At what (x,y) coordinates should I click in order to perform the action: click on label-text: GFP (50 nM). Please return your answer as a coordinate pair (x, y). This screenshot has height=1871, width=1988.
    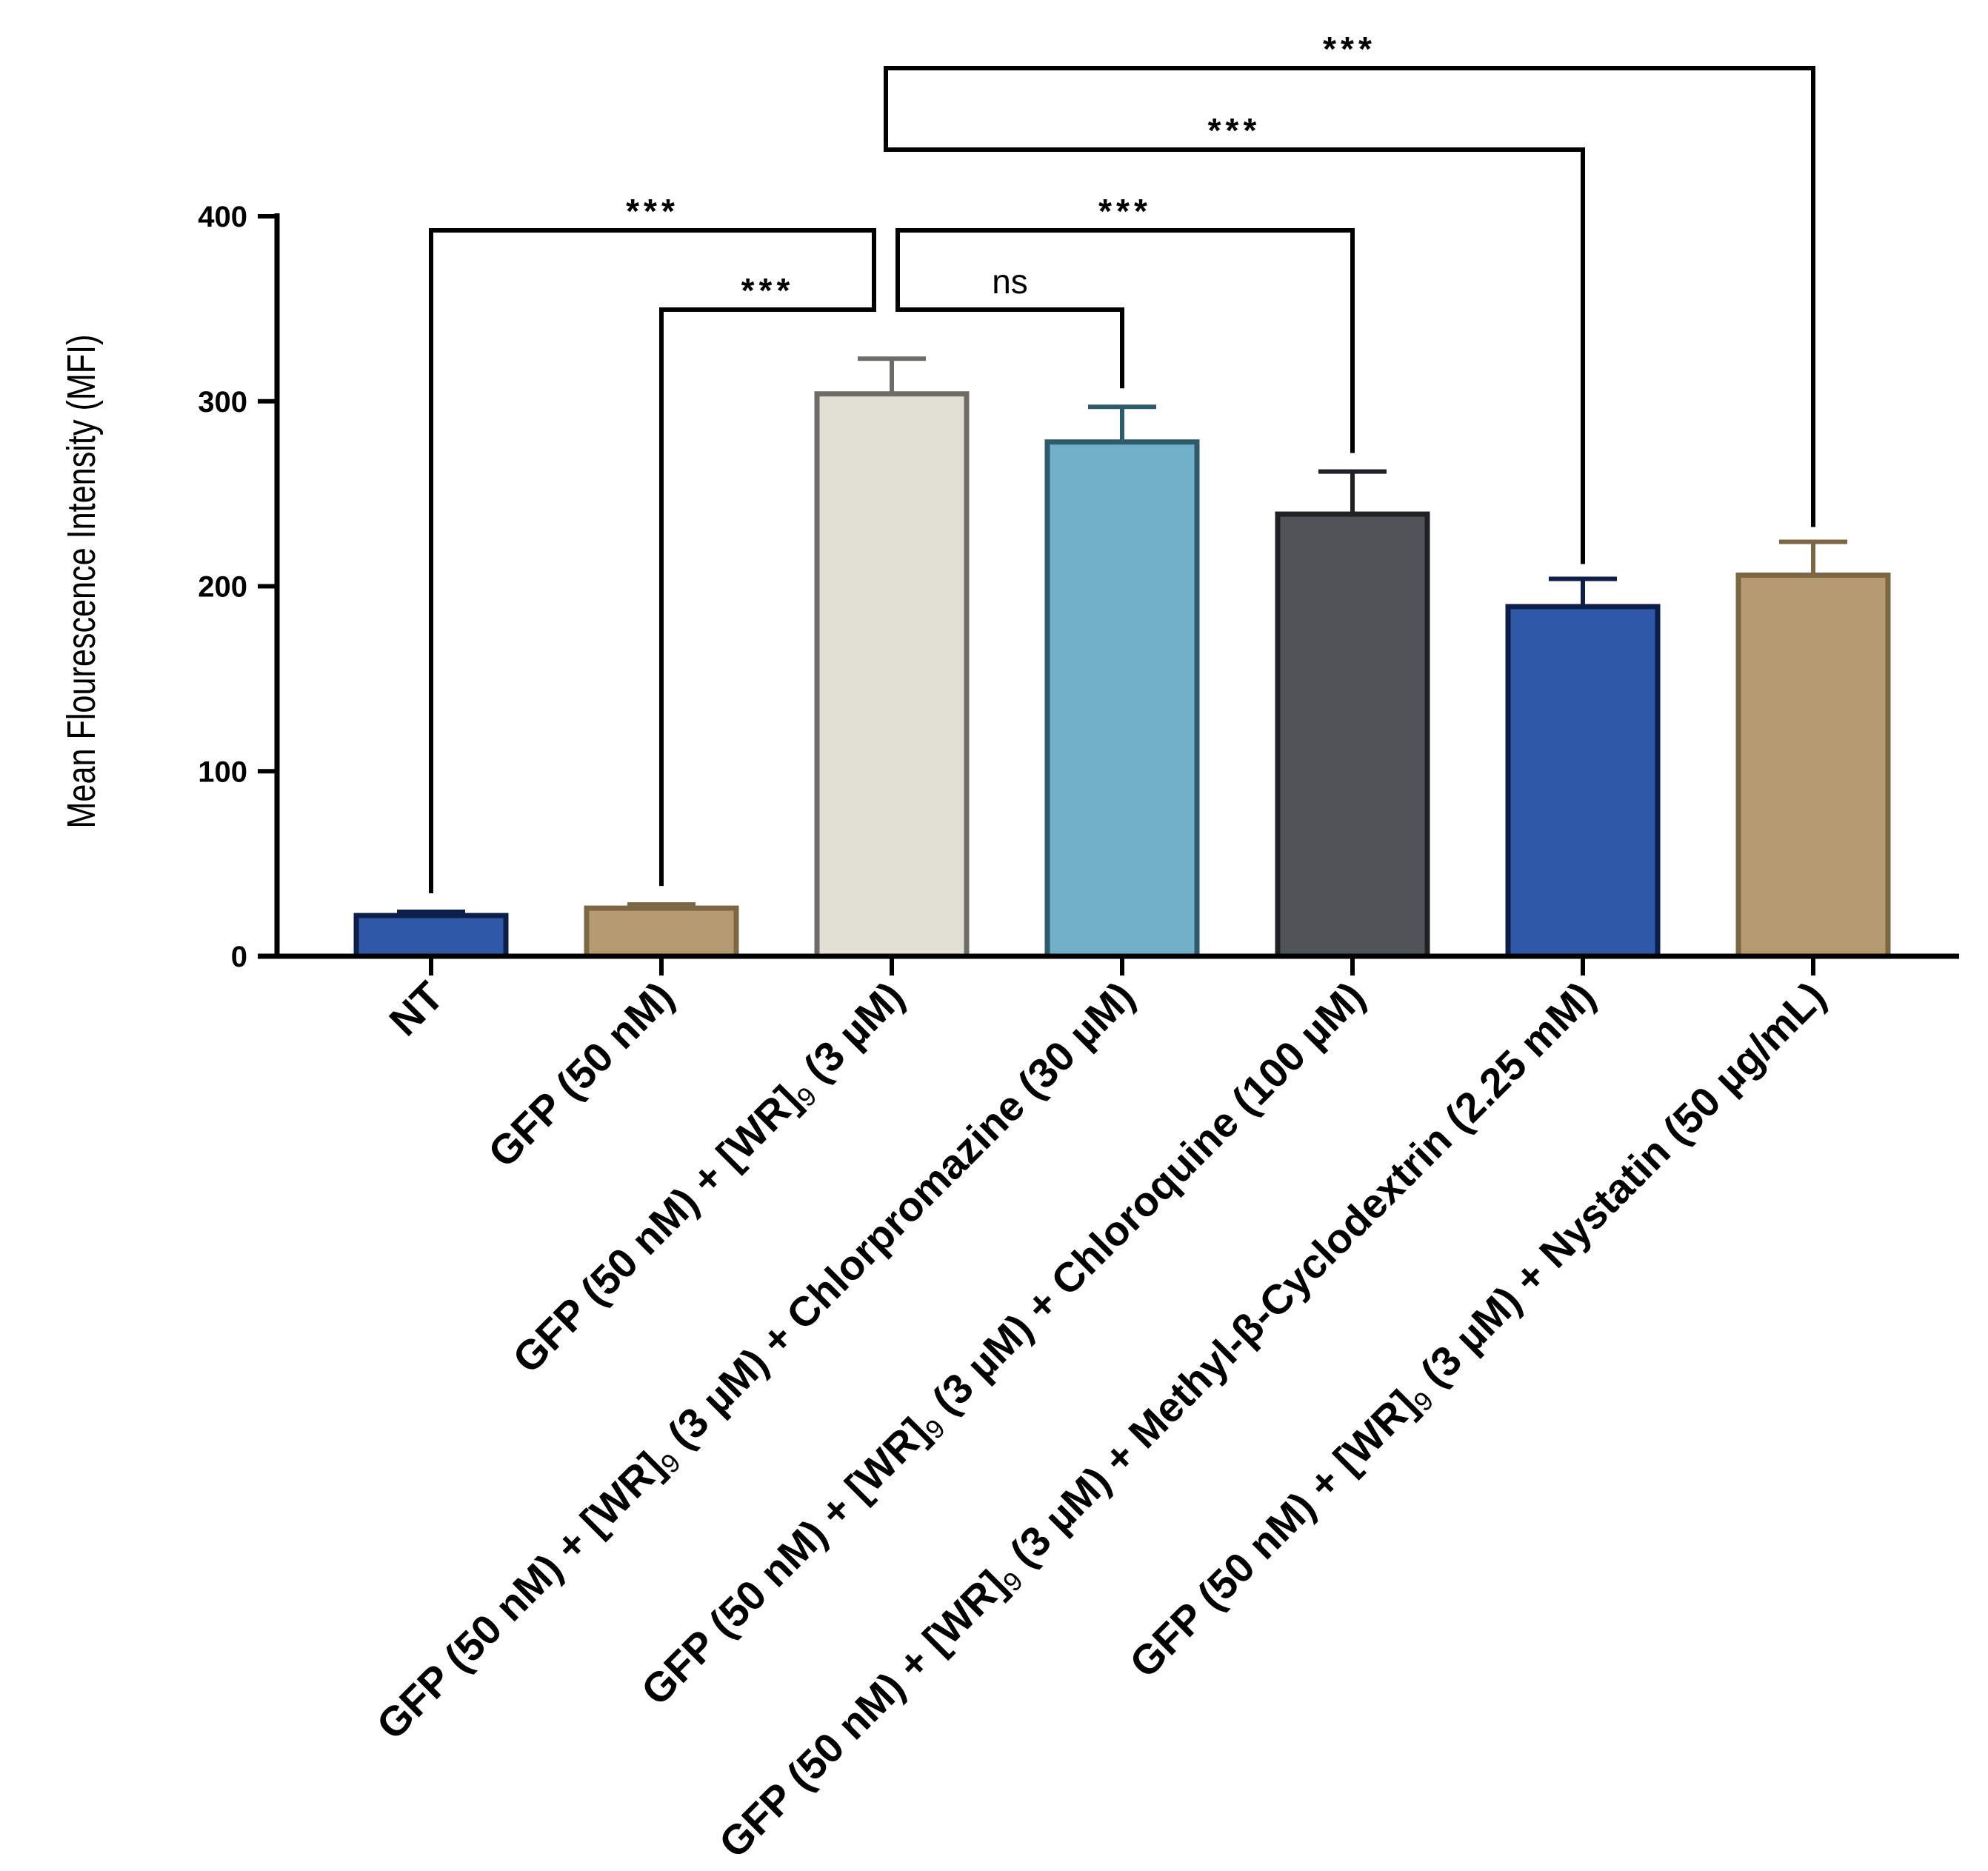
    Looking at the image, I should click on (581, 1074).